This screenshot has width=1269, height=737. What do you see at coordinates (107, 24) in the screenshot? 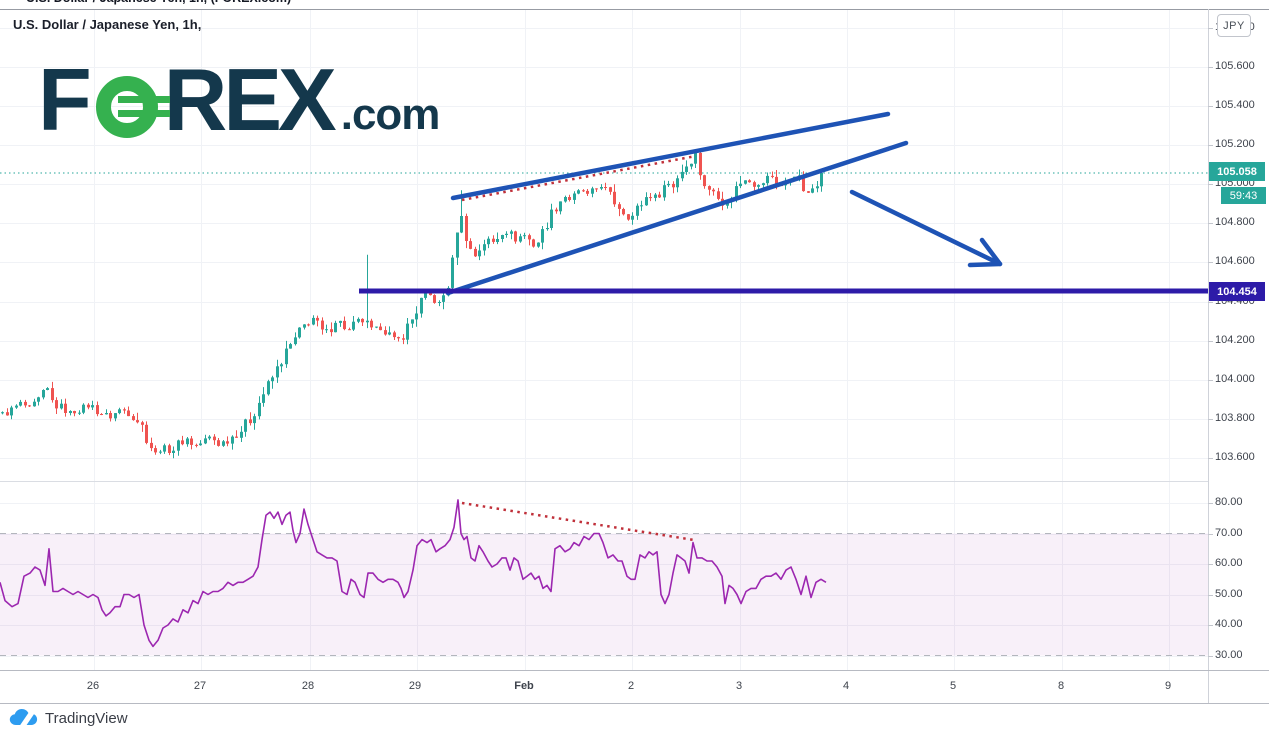
I see `symbol-legend: U.S. Dollar / Japanese Yen, 1h,` at bounding box center [107, 24].